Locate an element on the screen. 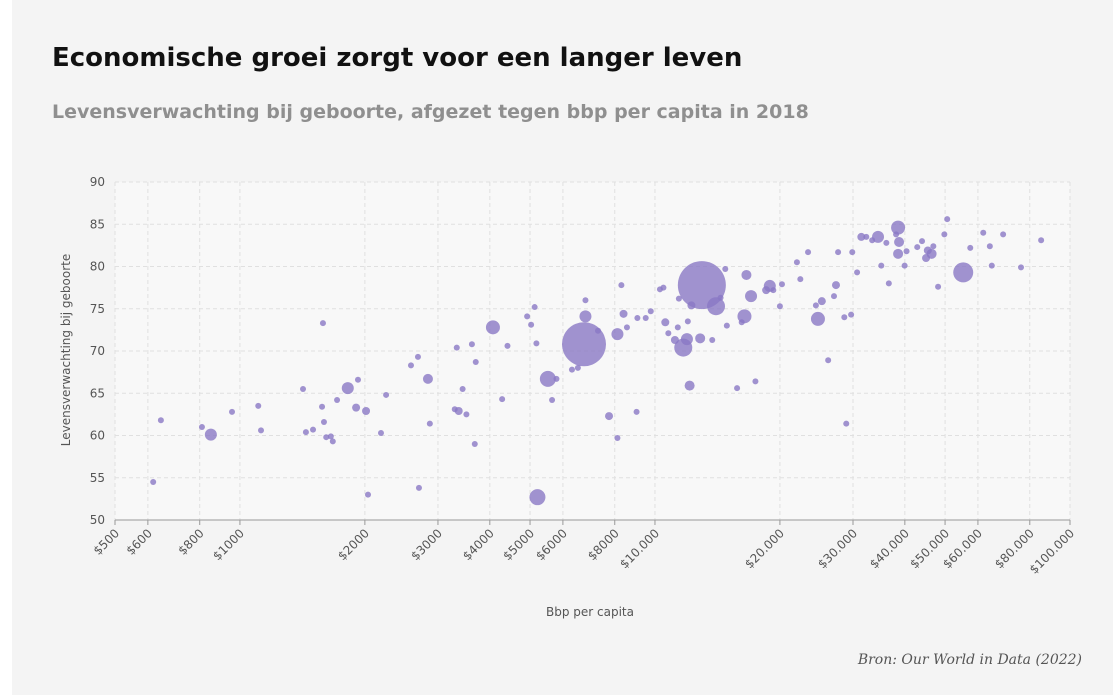 The height and width of the screenshot is (695, 1113). y-tick-label: 75 is located at coordinates (97, 309).